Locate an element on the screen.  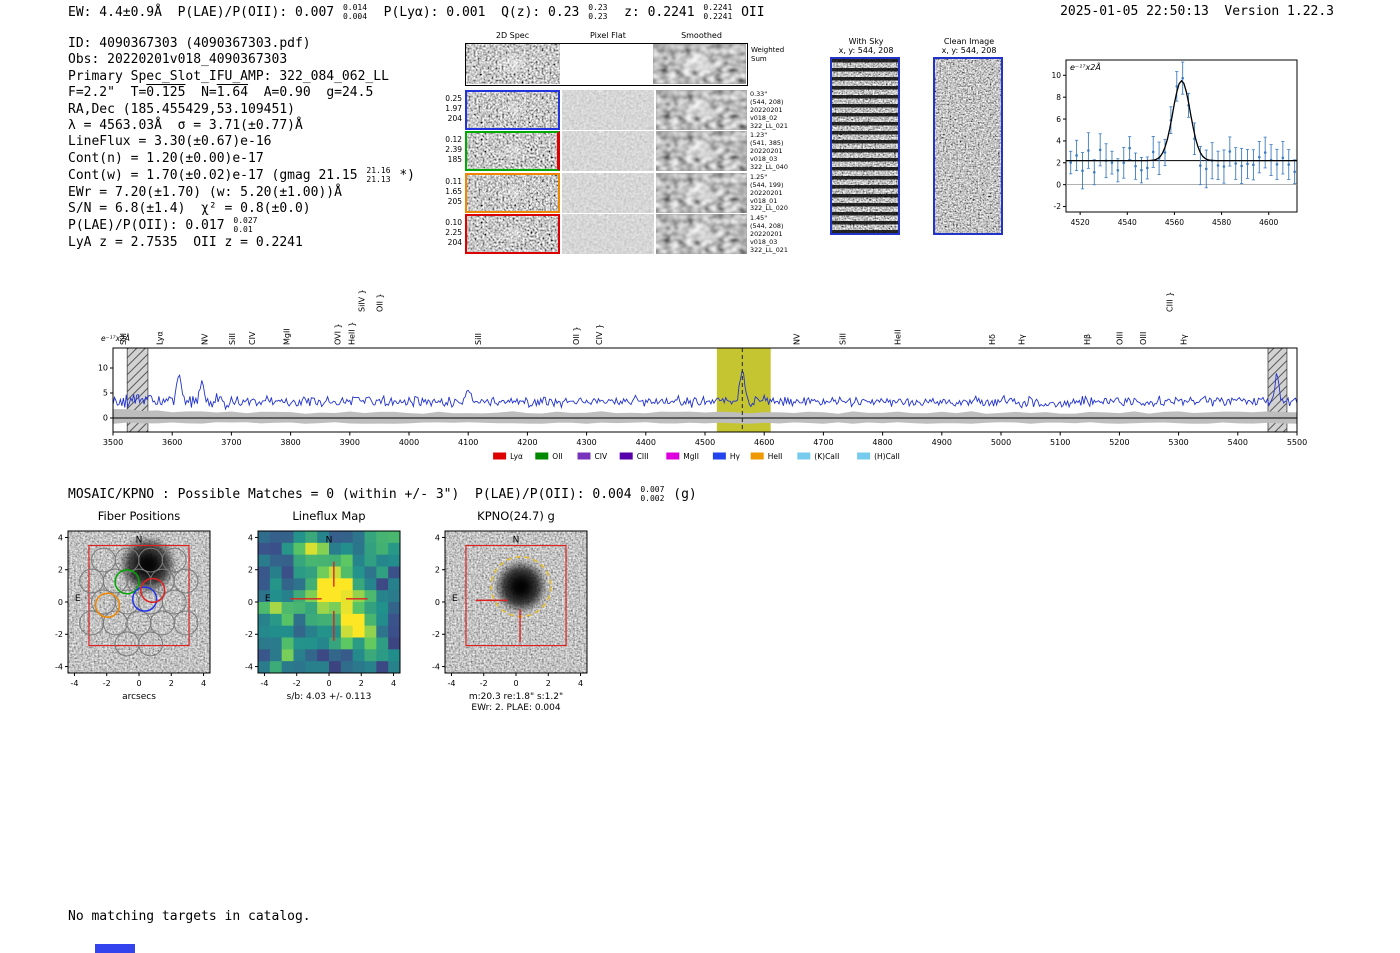
weighted-smoothed-image is located at coordinates (699, 64).